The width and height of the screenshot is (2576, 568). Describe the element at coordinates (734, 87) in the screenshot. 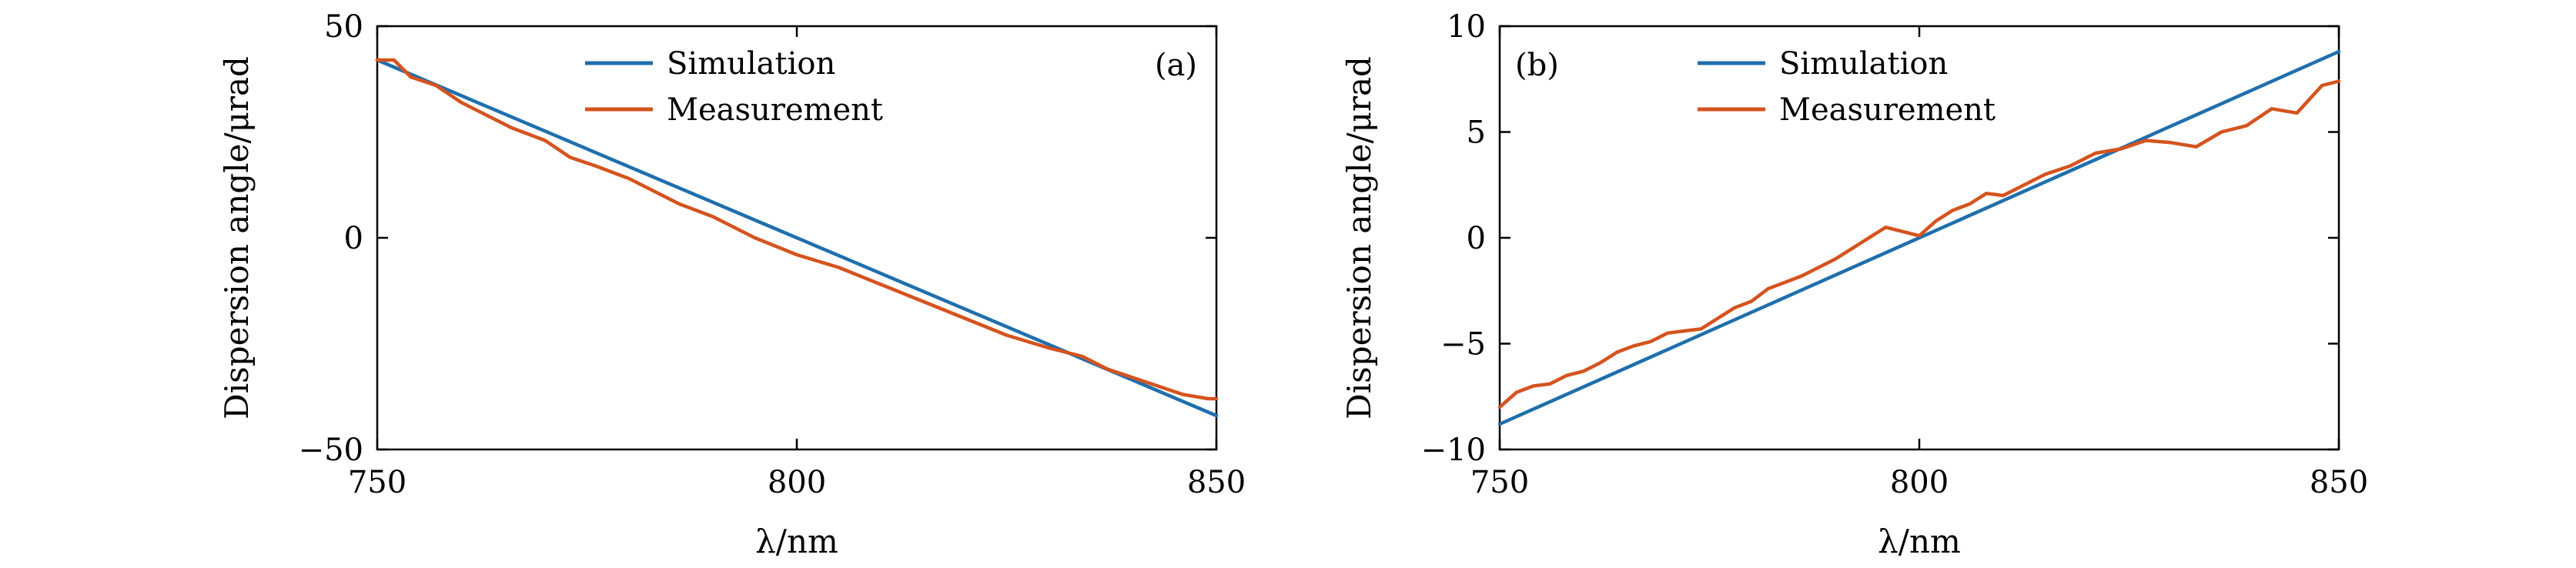

I see `legend-a: Simulation Measurement` at that location.